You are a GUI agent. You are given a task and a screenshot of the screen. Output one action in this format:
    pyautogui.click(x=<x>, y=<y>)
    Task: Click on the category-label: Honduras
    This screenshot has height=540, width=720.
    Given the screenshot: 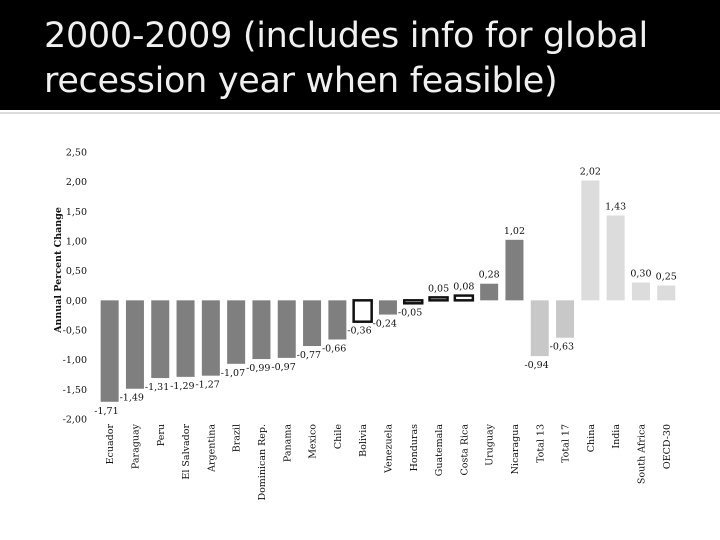 What is the action you would take?
    pyautogui.click(x=414, y=448)
    